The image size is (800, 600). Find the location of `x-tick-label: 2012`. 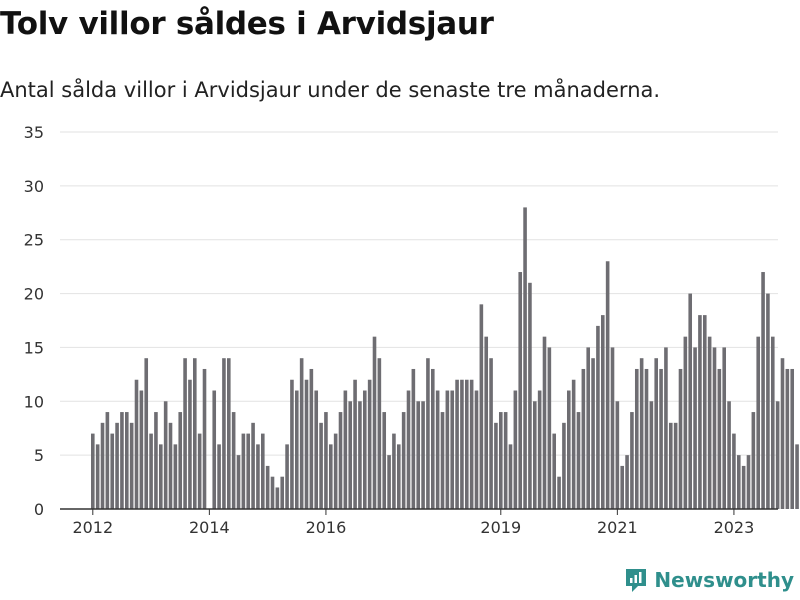

x-tick-label: 2012 is located at coordinates (92, 527).